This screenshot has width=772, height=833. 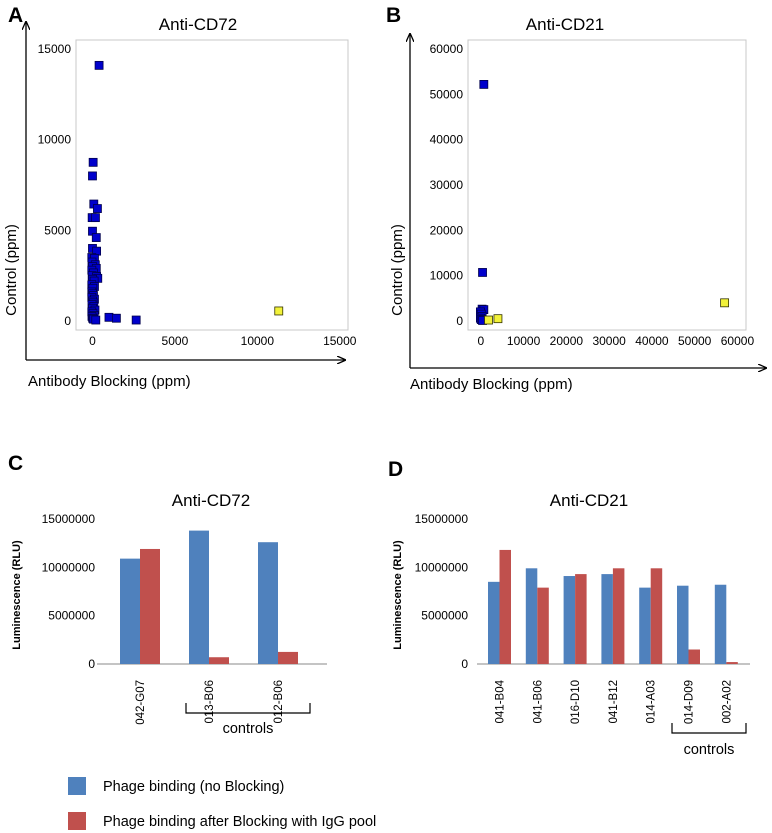 I want to click on category-label: 041-B12, so click(x=614, y=701).